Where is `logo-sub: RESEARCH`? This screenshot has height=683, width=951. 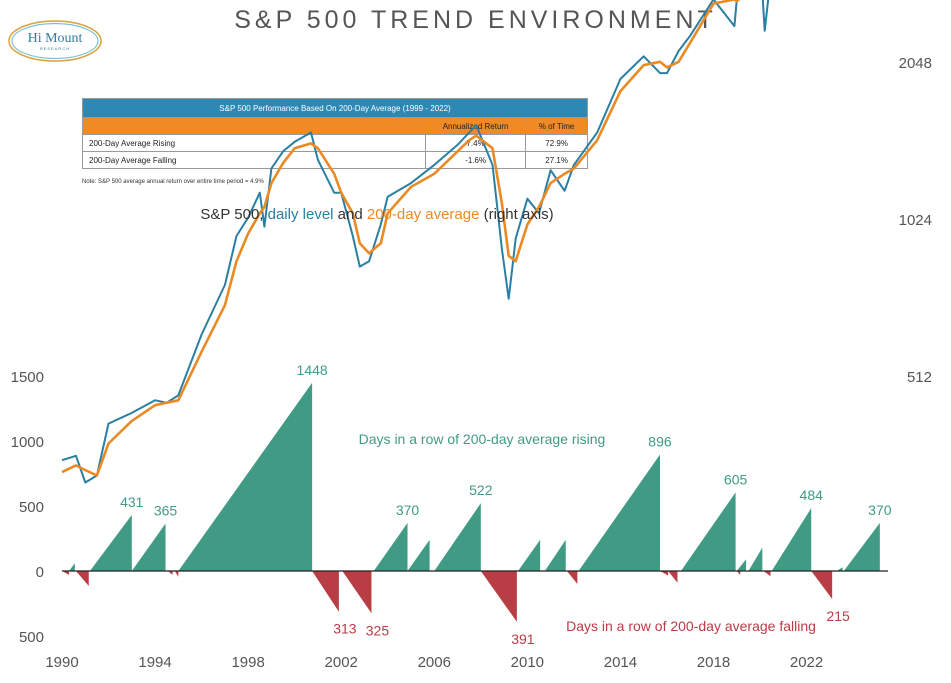
logo-sub: RESEARCH is located at coordinates (55, 48).